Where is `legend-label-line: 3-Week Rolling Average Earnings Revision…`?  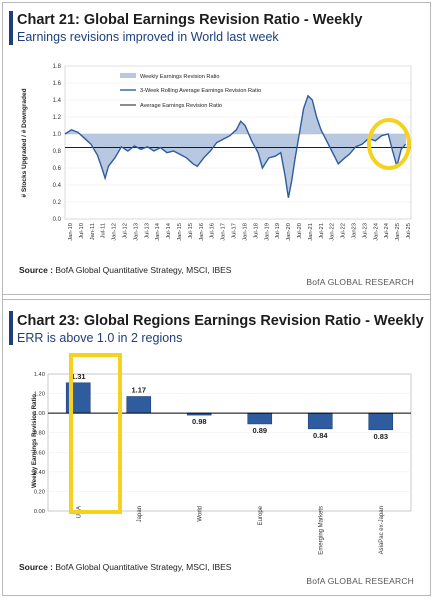
legend-label-line: 3-Week Rolling Average Earnings Revision… is located at coordinates (200, 91).